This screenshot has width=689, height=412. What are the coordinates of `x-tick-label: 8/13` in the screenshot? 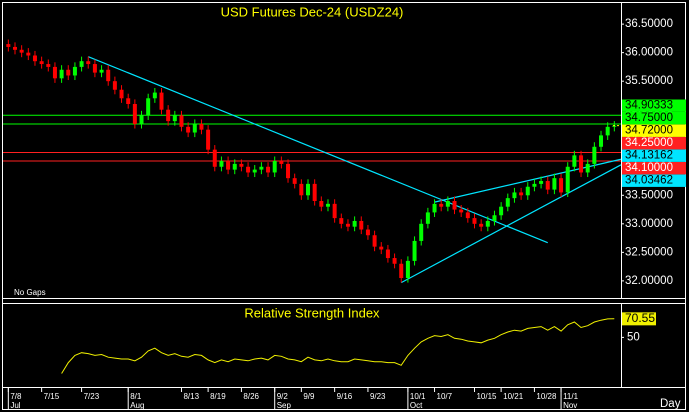 It's located at (191, 396).